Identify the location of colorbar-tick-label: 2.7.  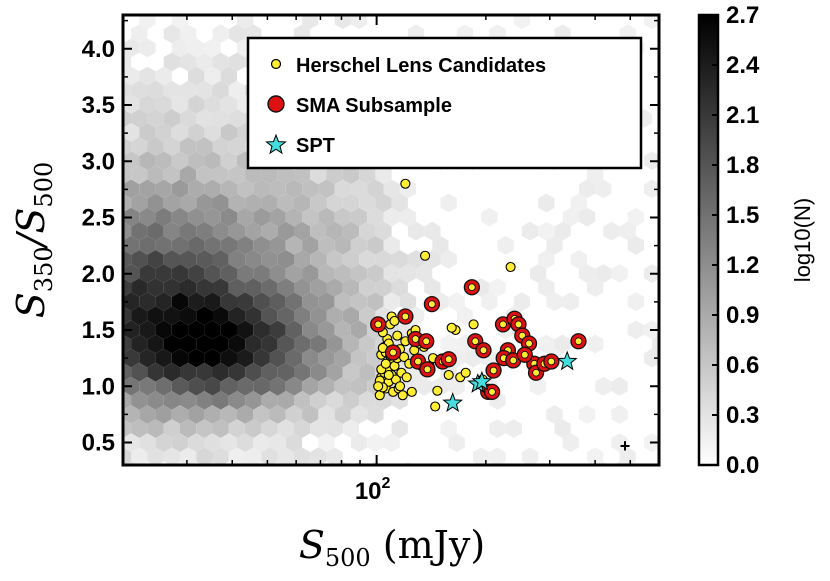
(742, 15).